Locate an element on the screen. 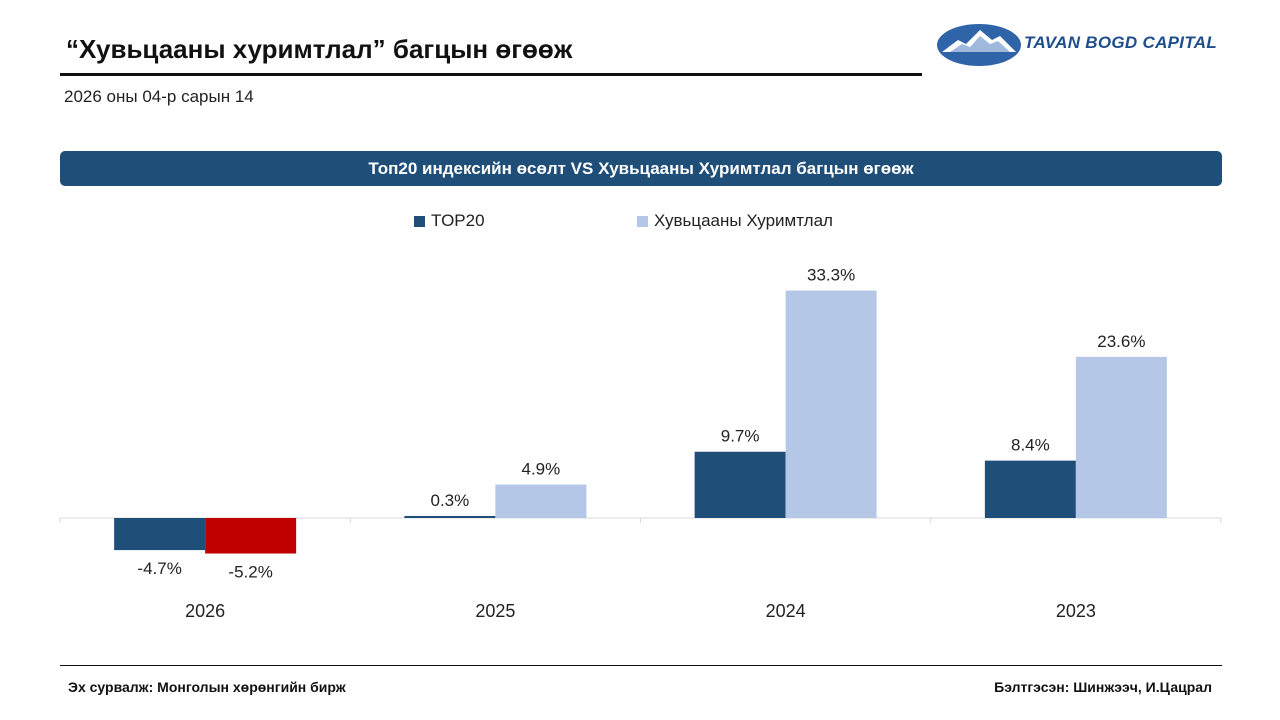 The height and width of the screenshot is (720, 1280). title-divider is located at coordinates (491, 74).